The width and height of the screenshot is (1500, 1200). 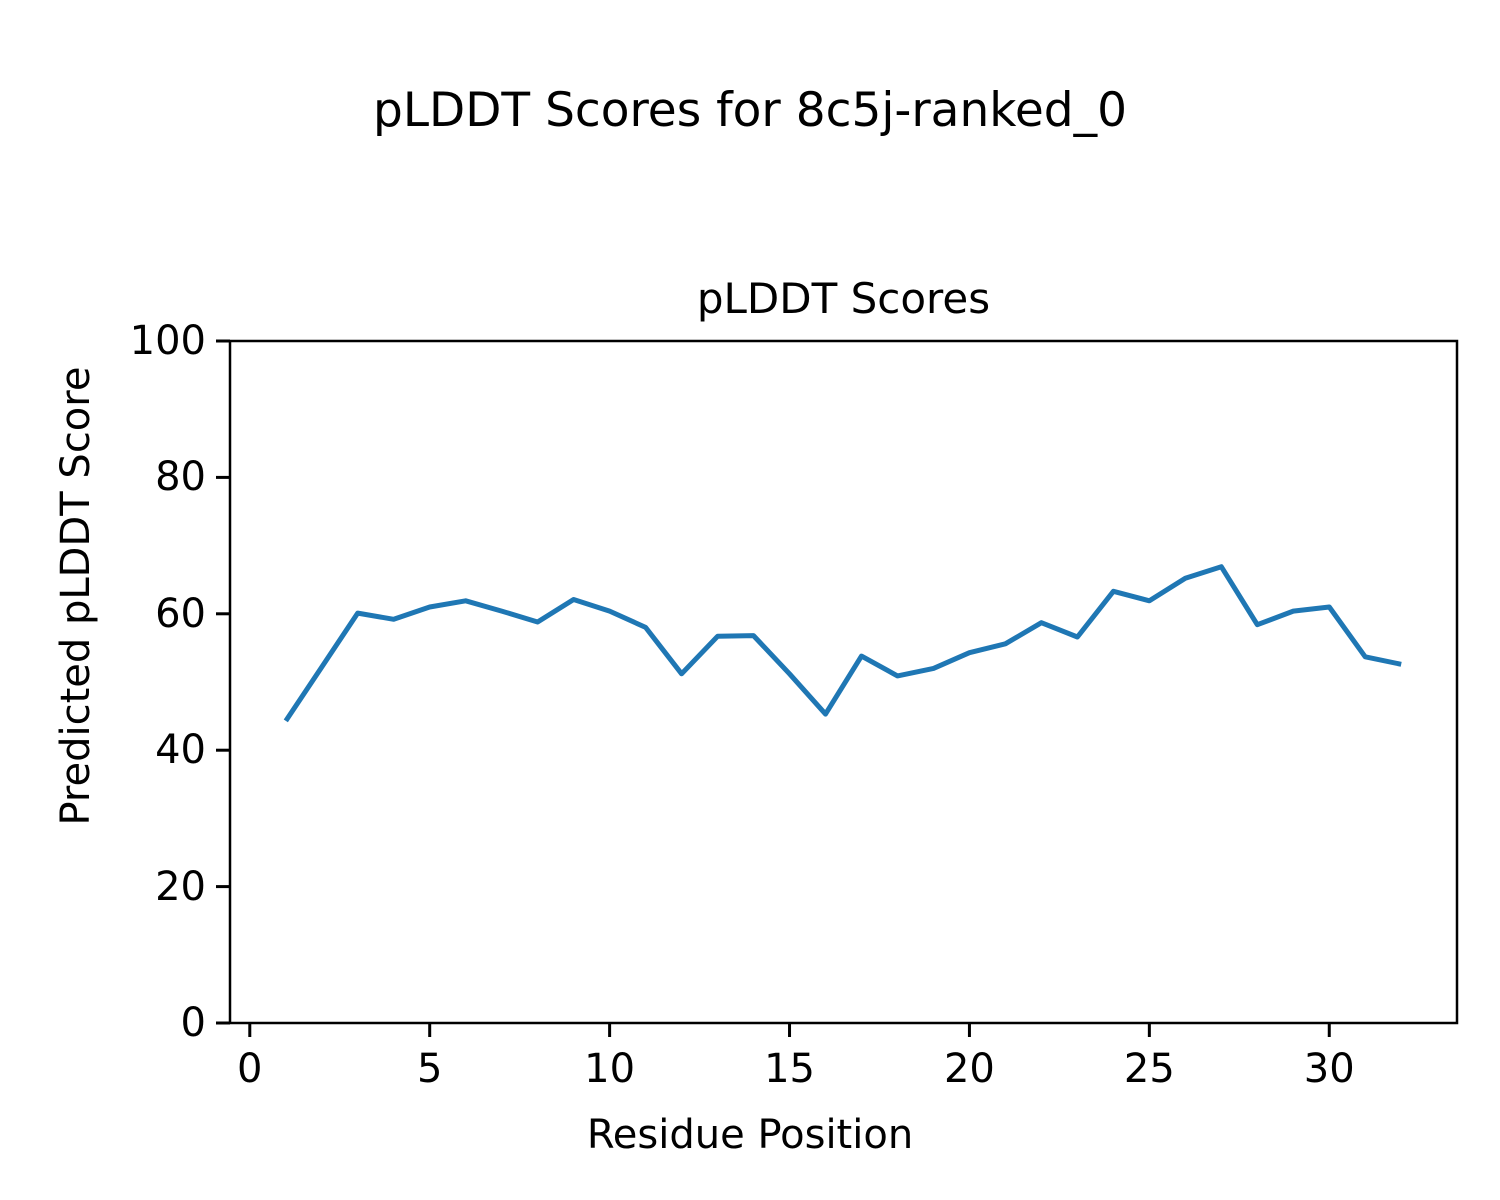 What do you see at coordinates (193, 1023) in the screenshot?
I see `y-tick-label: 0` at bounding box center [193, 1023].